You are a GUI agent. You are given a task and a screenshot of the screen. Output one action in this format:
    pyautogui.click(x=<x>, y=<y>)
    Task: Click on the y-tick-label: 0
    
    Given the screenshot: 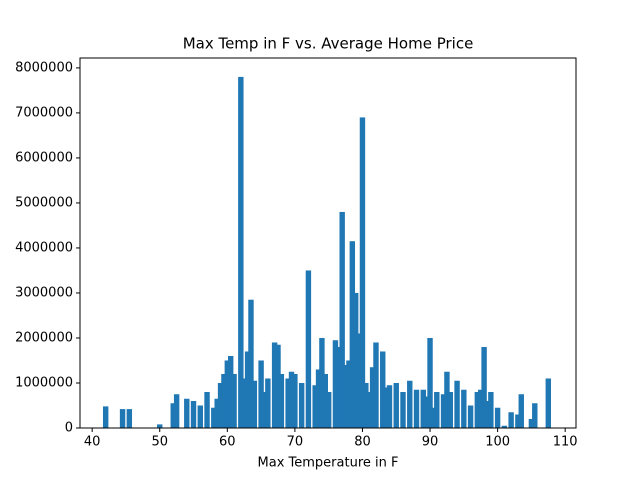 What is the action you would take?
    pyautogui.click(x=69, y=428)
    